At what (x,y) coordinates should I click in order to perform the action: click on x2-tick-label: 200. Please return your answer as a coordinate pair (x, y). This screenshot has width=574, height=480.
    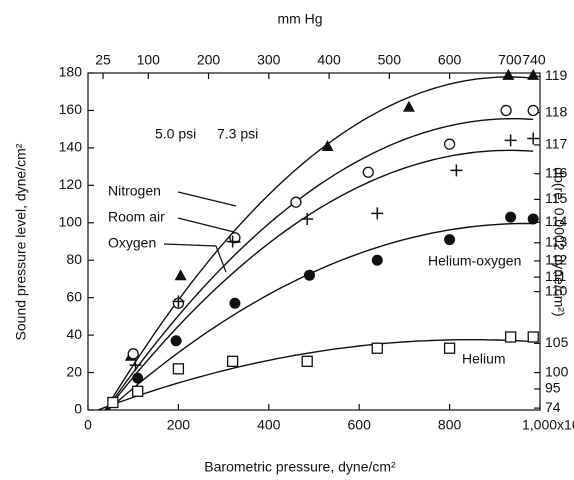
    Looking at the image, I should click on (209, 60).